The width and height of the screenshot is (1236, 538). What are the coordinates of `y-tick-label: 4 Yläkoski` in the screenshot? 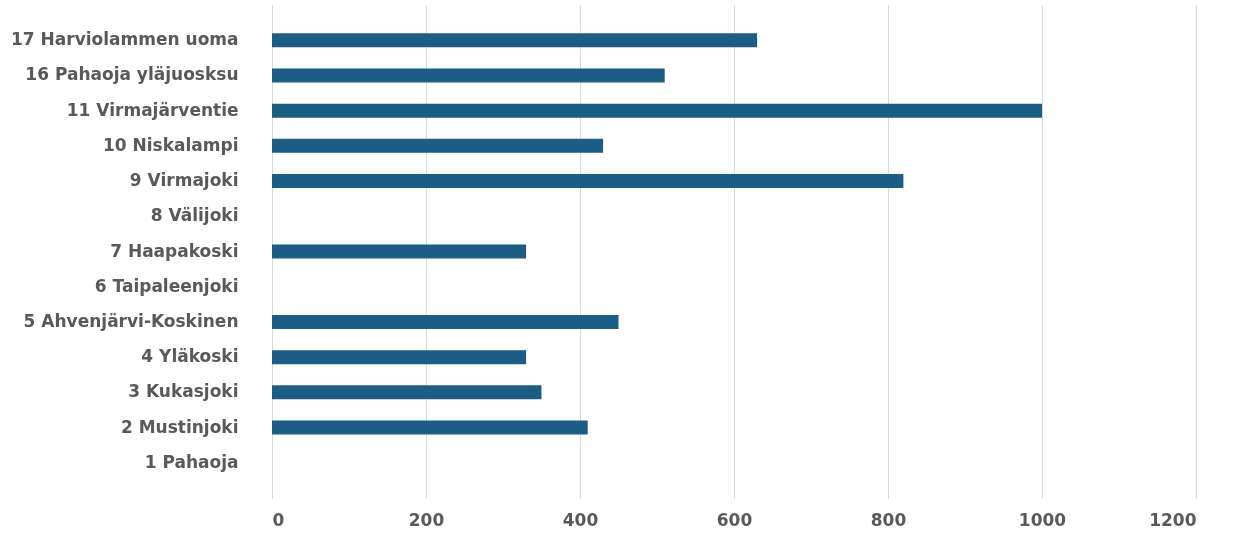 It's located at (190, 356).